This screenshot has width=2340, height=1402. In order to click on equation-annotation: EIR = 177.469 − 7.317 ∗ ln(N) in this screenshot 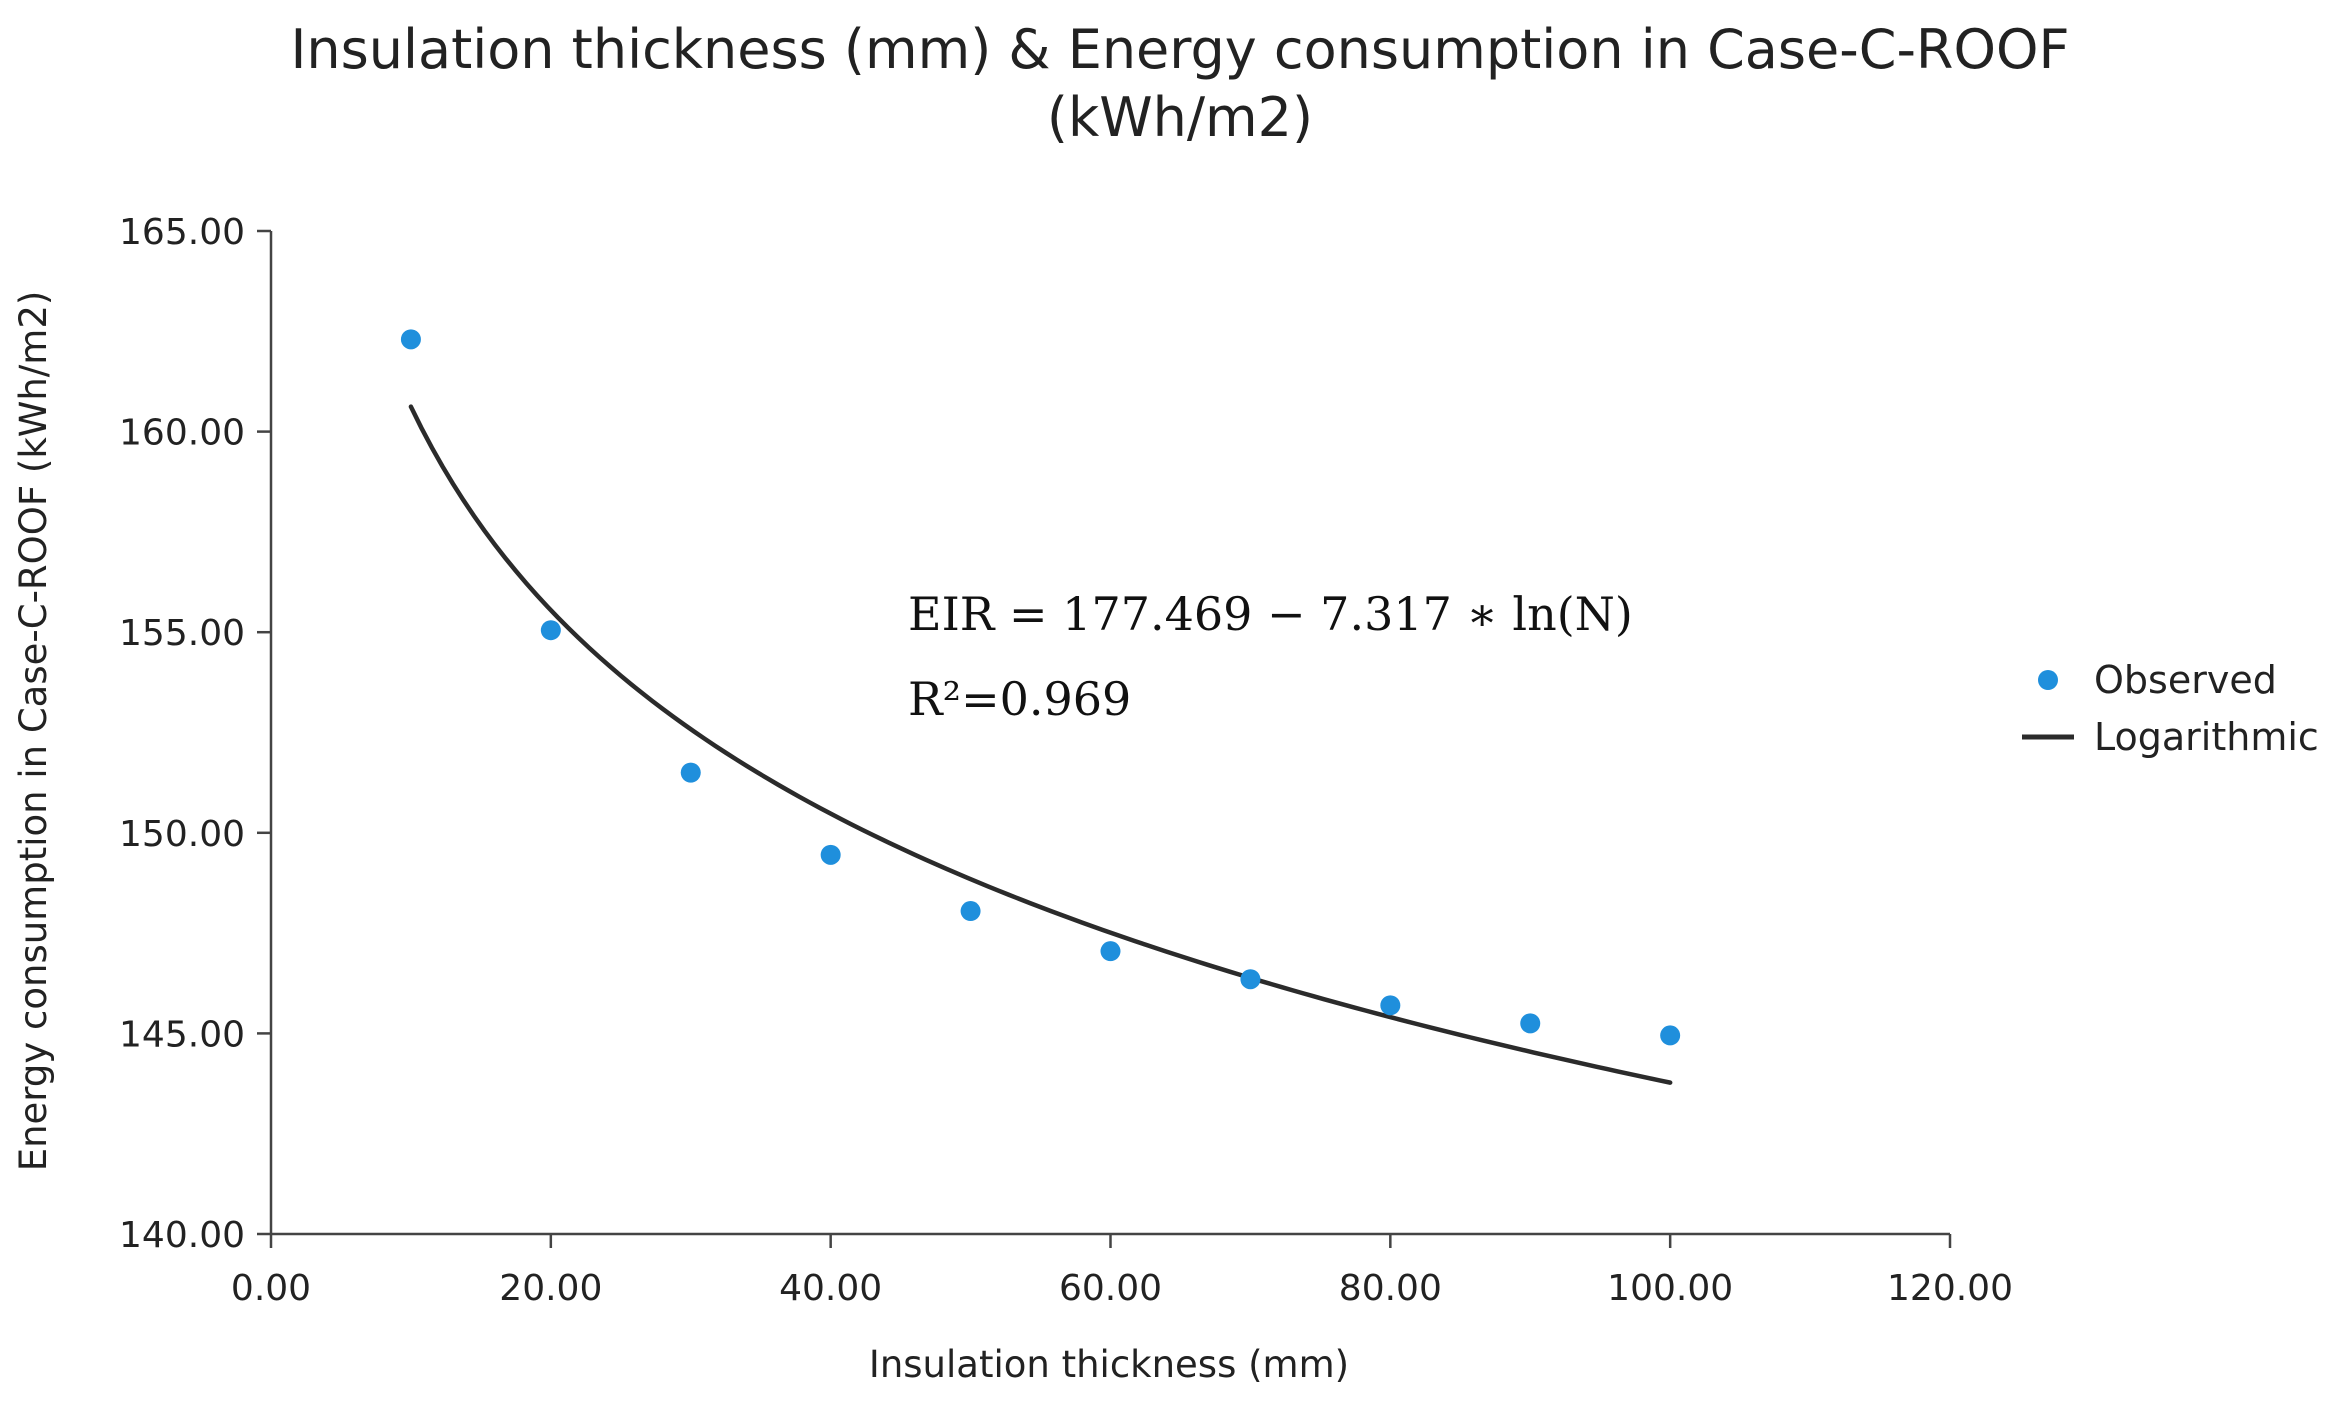, I will do `click(1270, 614)`.